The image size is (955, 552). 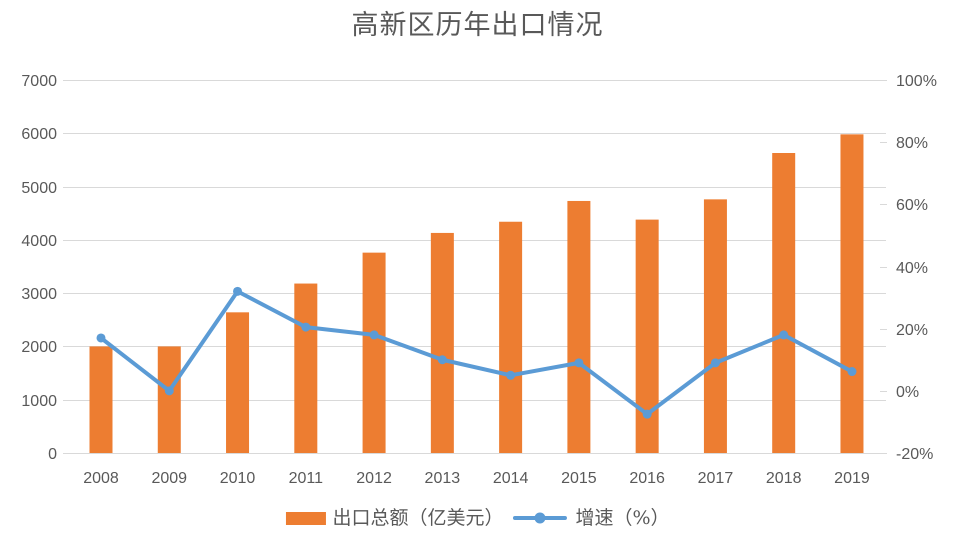 What do you see at coordinates (306, 327) in the screenshot?
I see `growth-marker-2011` at bounding box center [306, 327].